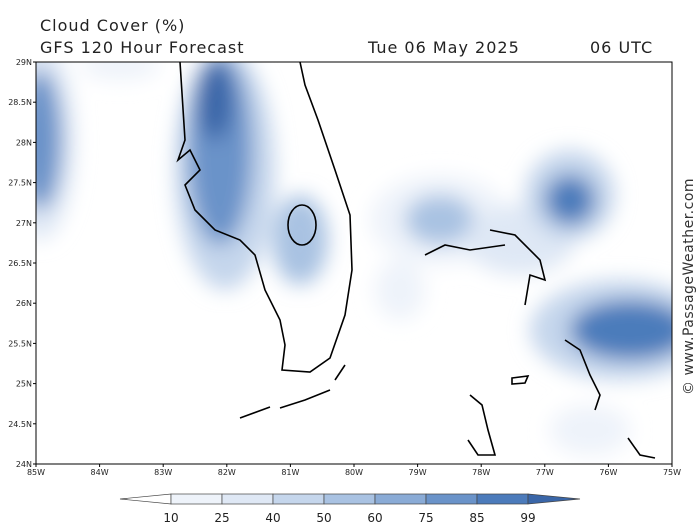  What do you see at coordinates (354, 472) in the screenshot?
I see `lon-label: 80W` at bounding box center [354, 472].